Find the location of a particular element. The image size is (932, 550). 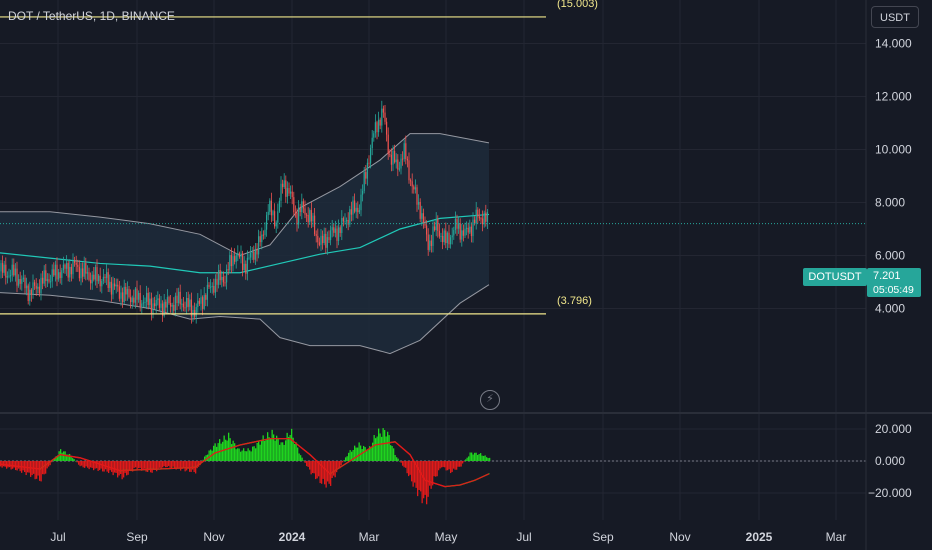

symbol-tag: DOTUSDT is located at coordinates (835, 277).